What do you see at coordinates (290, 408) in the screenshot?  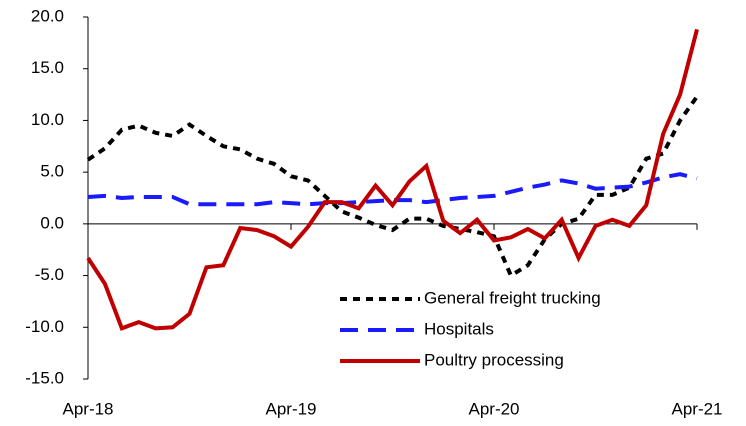 I see `x-tick-label: Apr-19` at bounding box center [290, 408].